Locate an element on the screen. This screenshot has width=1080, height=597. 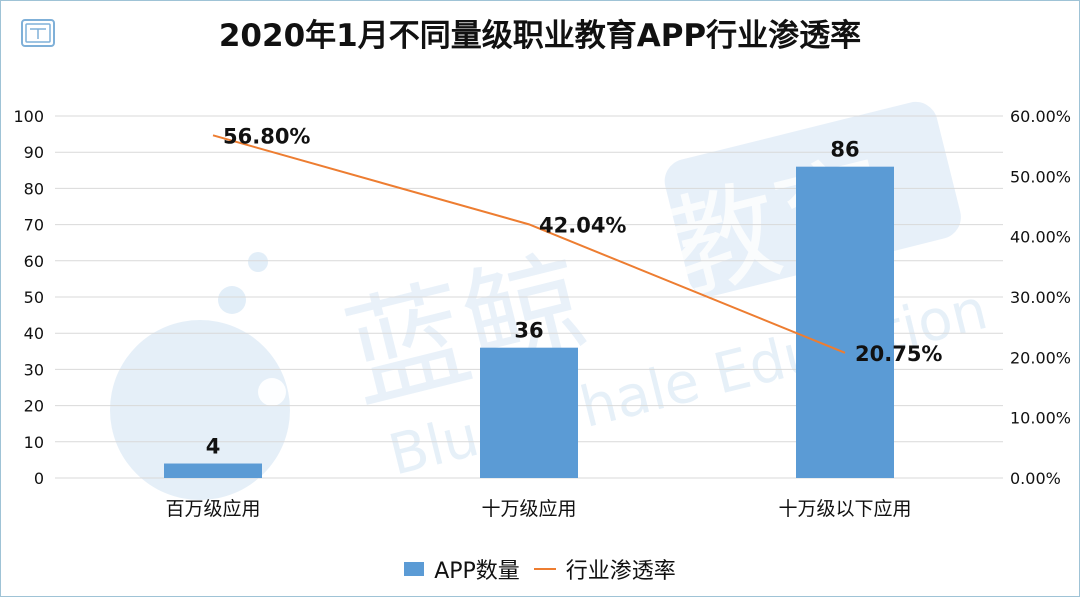
document-logo-icon is located at coordinates (38, 33).